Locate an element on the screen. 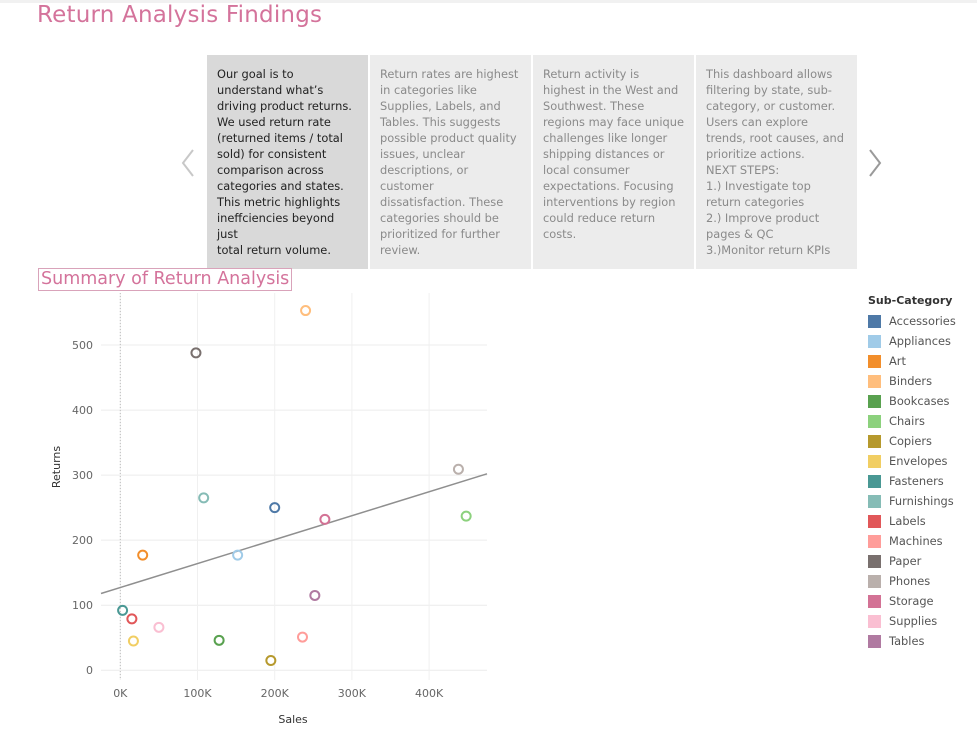 This screenshot has width=977, height=737. data-point-envelopes is located at coordinates (133, 641).